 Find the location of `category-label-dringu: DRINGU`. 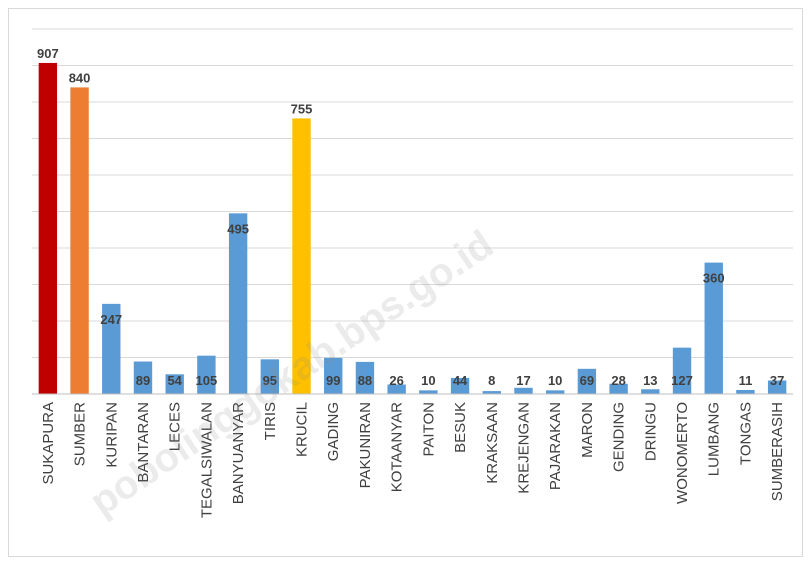

category-label-dringu: DRINGU is located at coordinates (650, 431).